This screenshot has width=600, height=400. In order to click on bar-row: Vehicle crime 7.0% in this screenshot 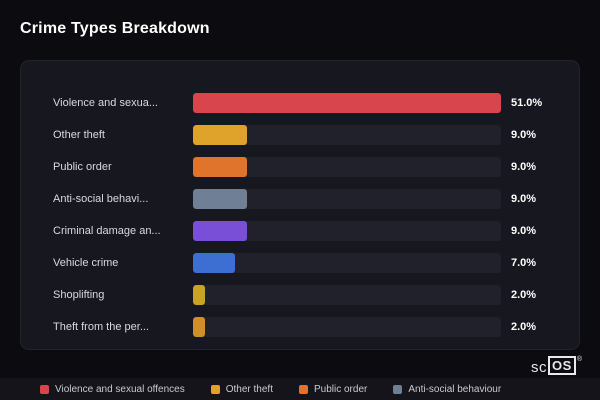, I will do `click(309, 263)`.